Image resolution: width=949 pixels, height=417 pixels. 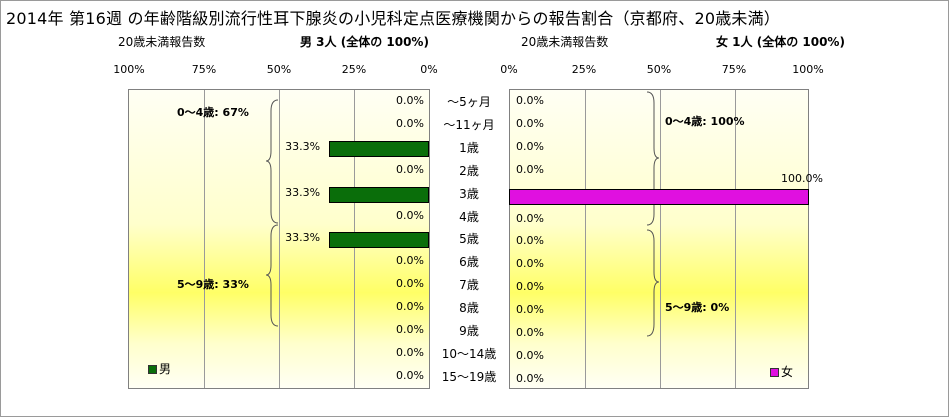 I want to click on right-count-label: 20歳未満報告数, so click(x=565, y=42).